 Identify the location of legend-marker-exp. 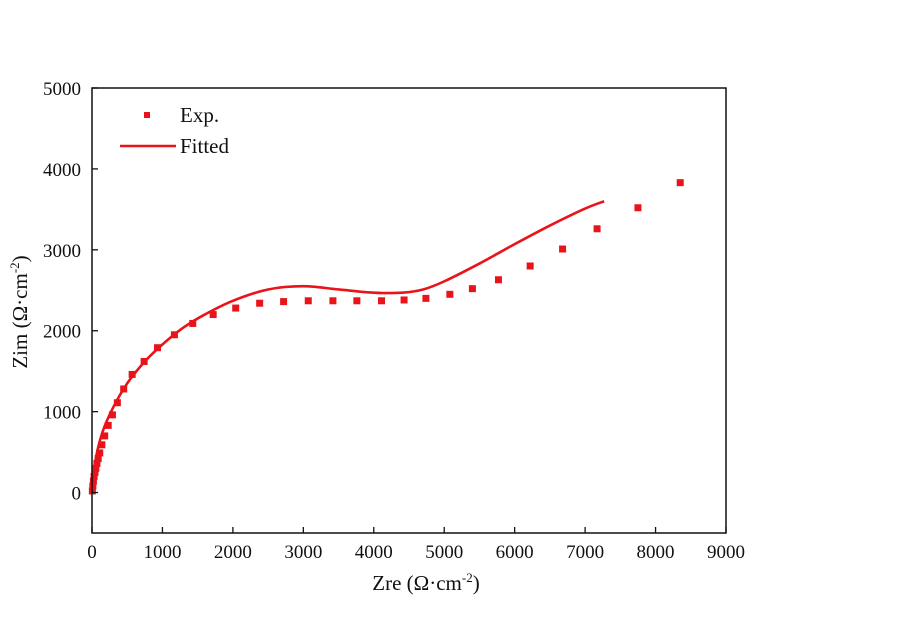
(147, 115).